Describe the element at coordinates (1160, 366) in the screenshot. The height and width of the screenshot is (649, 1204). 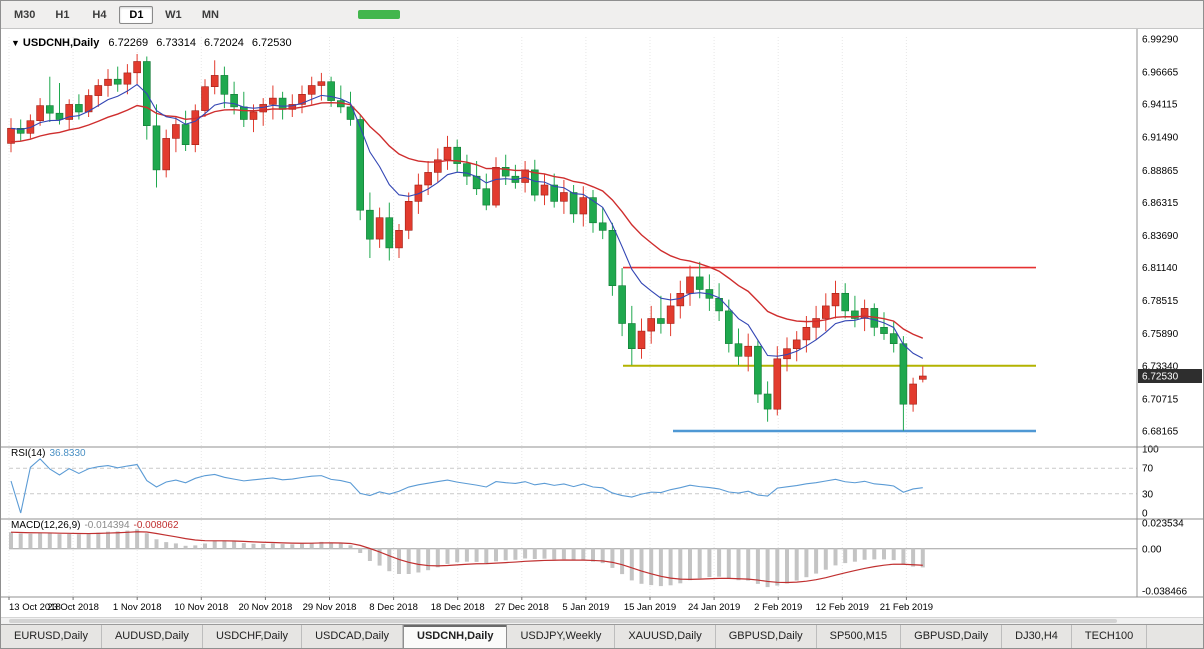
I see `price-axis-label: 6.73340` at that location.